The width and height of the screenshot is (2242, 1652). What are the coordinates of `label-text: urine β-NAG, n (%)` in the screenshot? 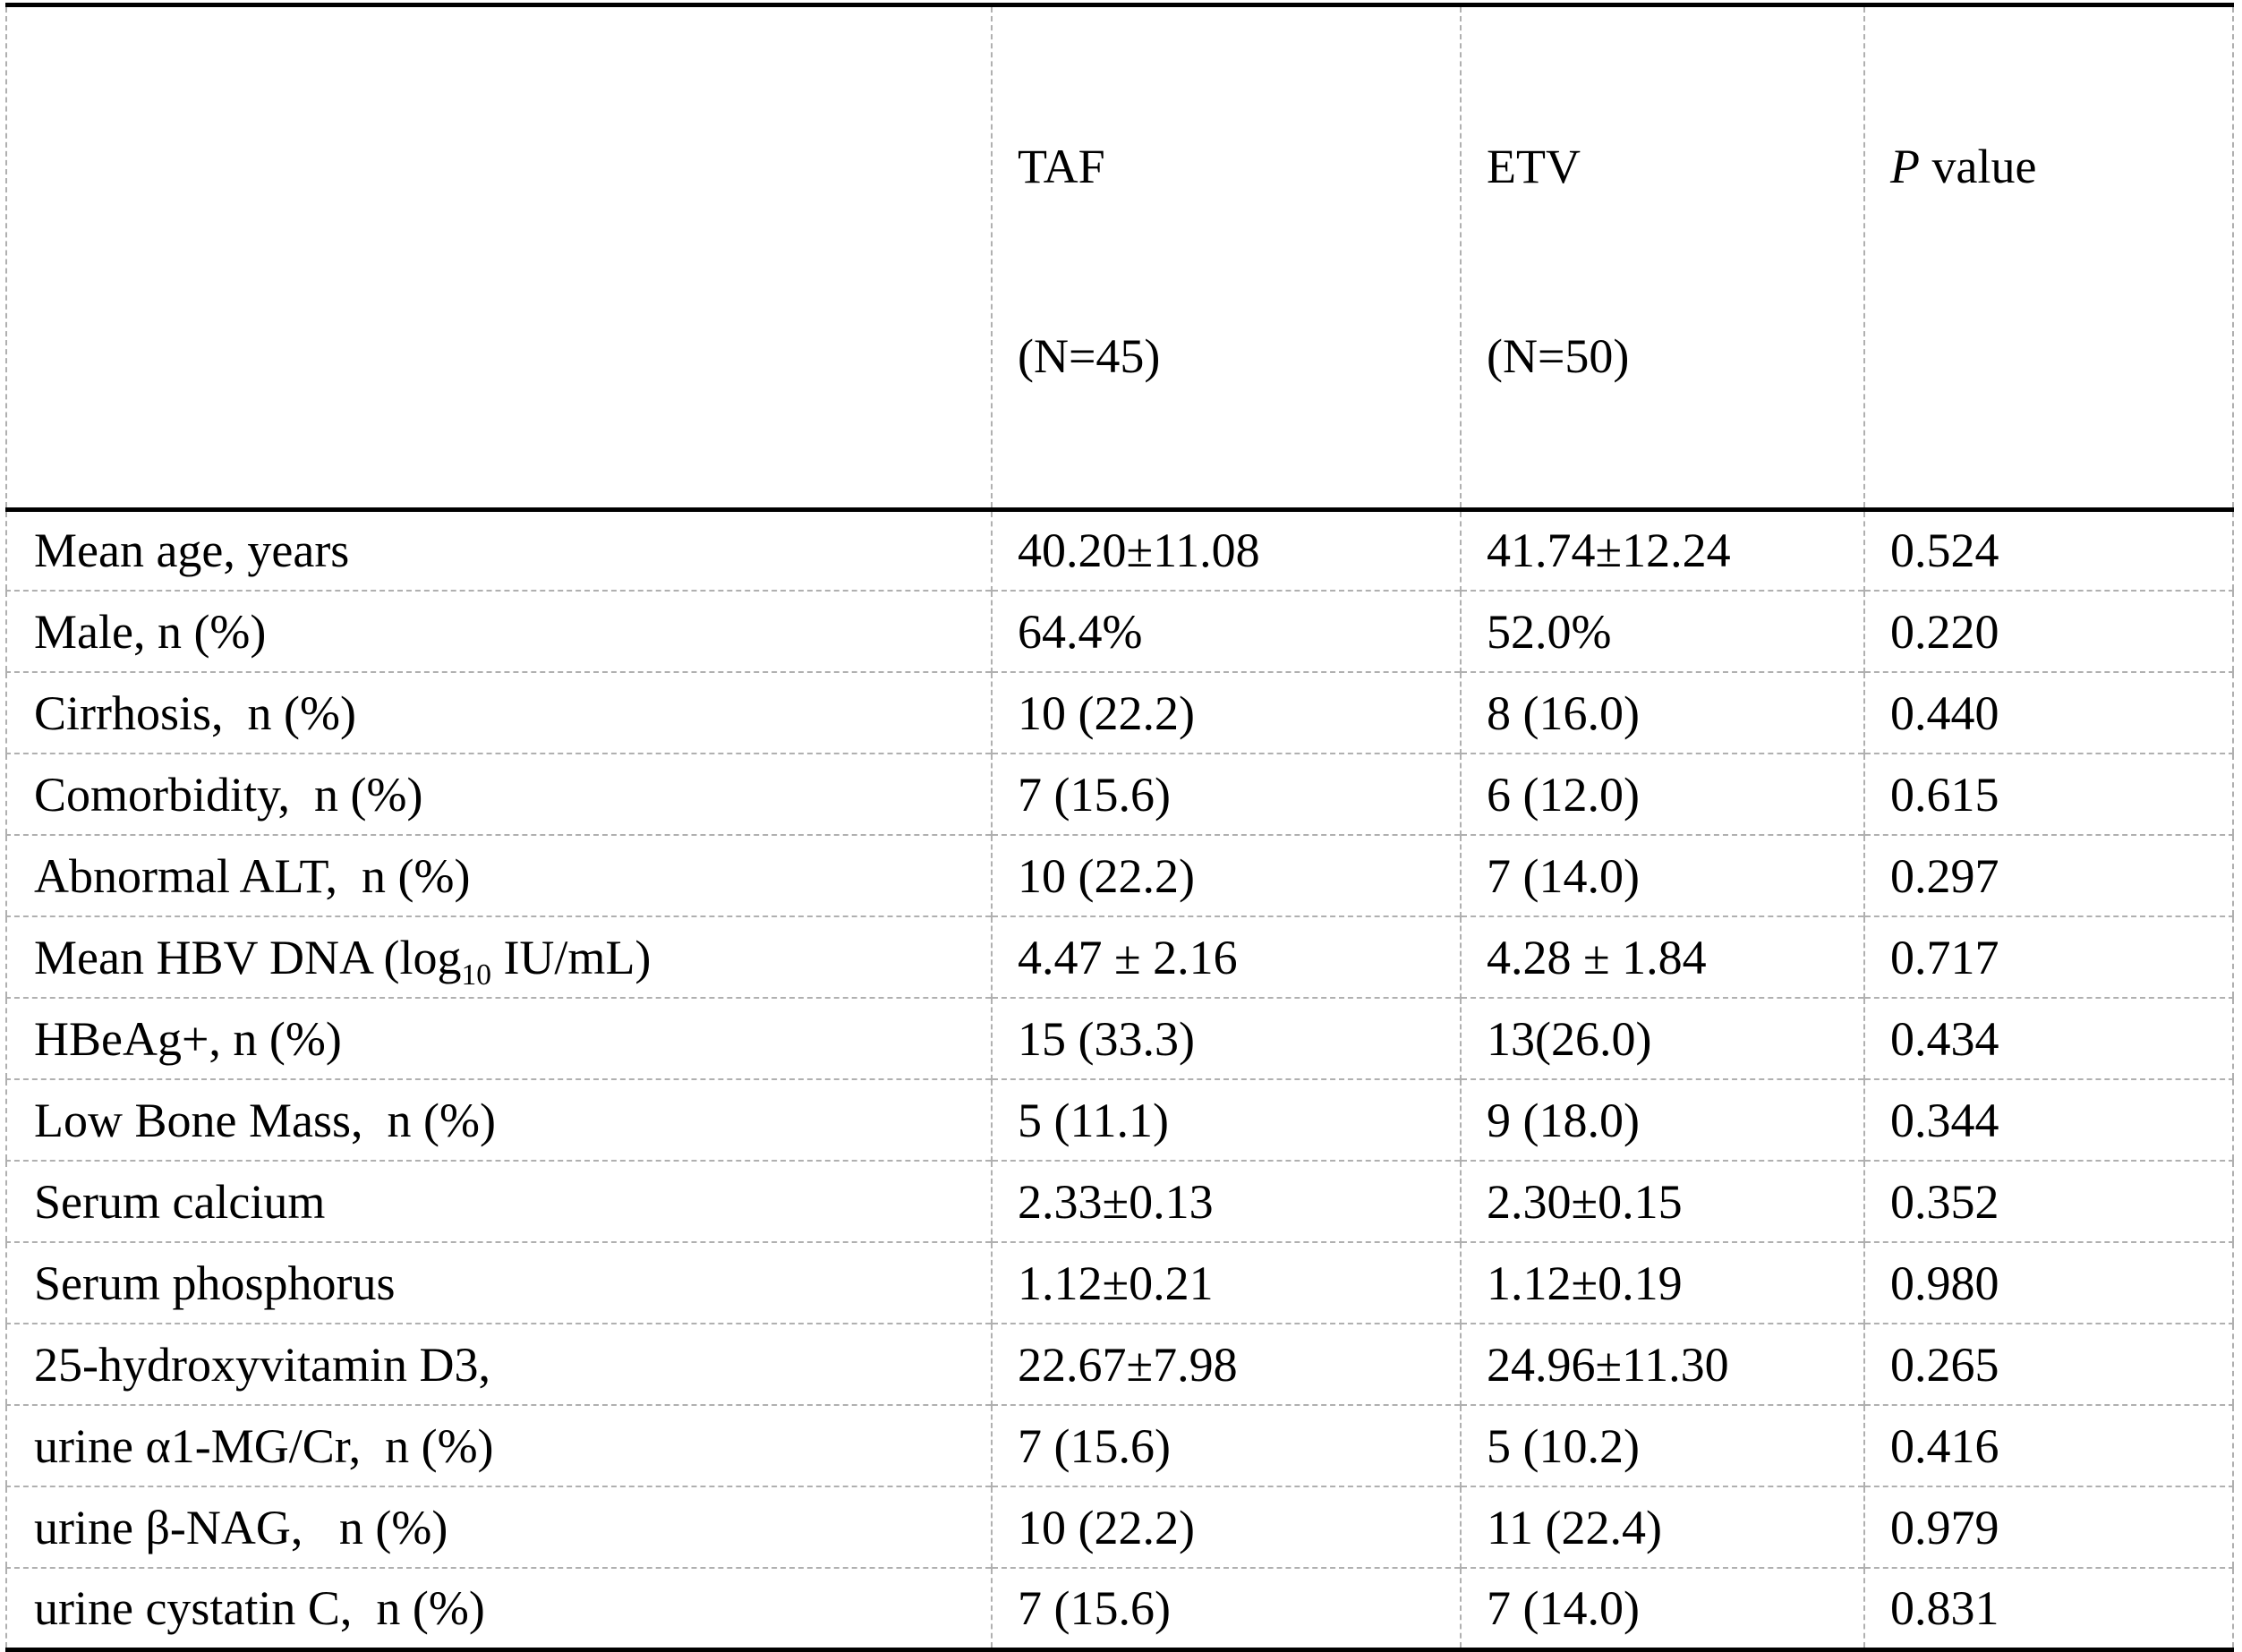 It's located at (241, 1527).